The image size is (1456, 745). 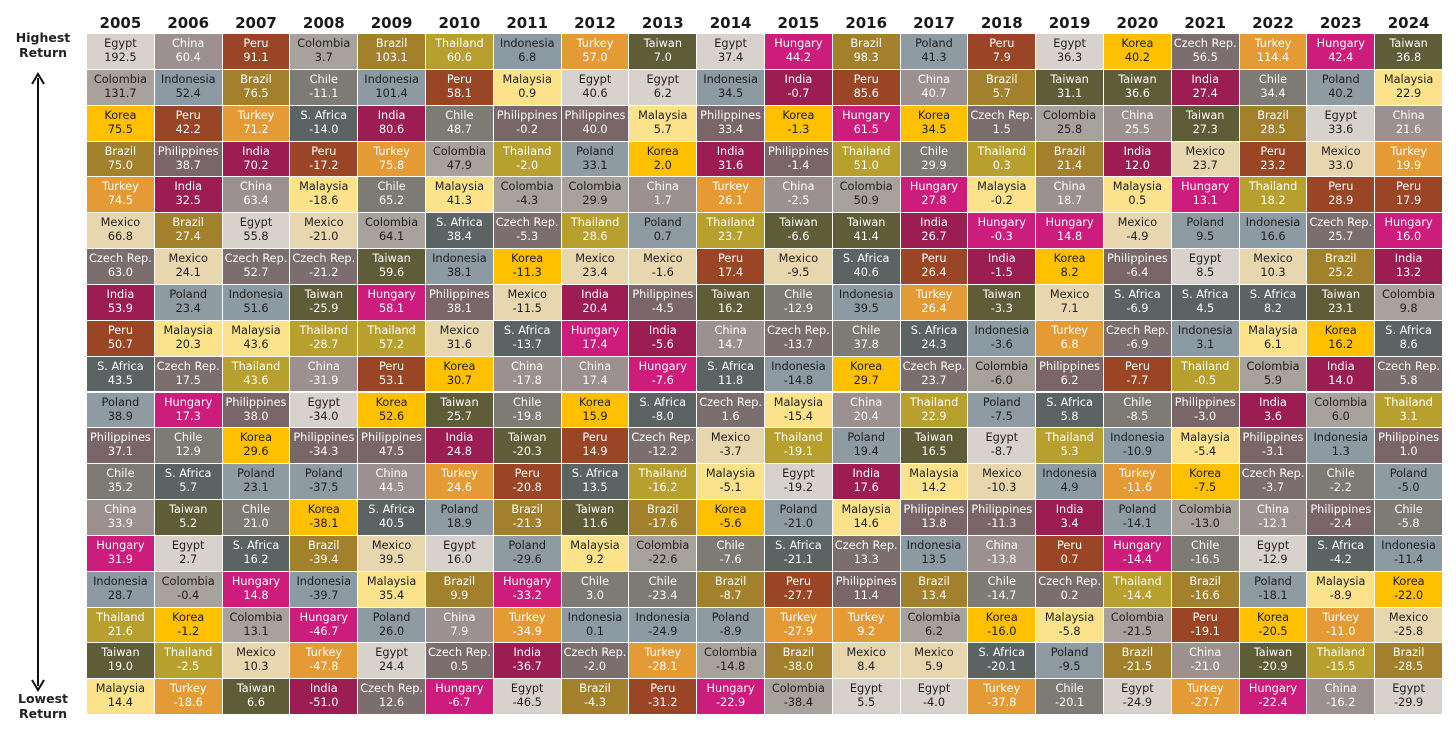 What do you see at coordinates (324, 488) in the screenshot?
I see `return-value: -37.5` at bounding box center [324, 488].